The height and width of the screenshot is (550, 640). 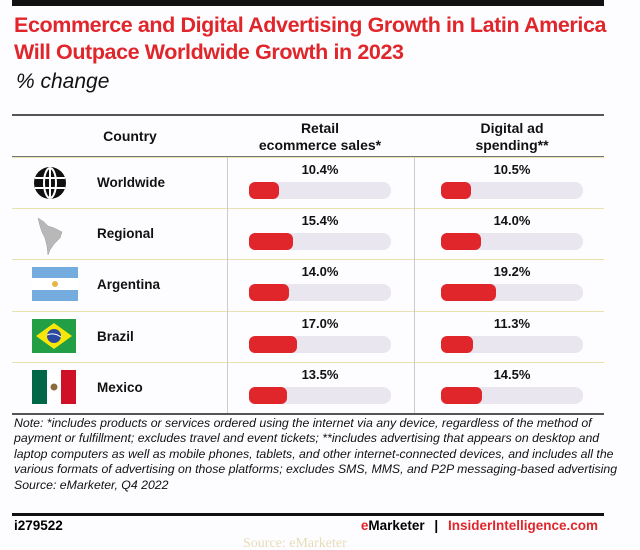 I want to click on chart-id: i279522, so click(x=38, y=525).